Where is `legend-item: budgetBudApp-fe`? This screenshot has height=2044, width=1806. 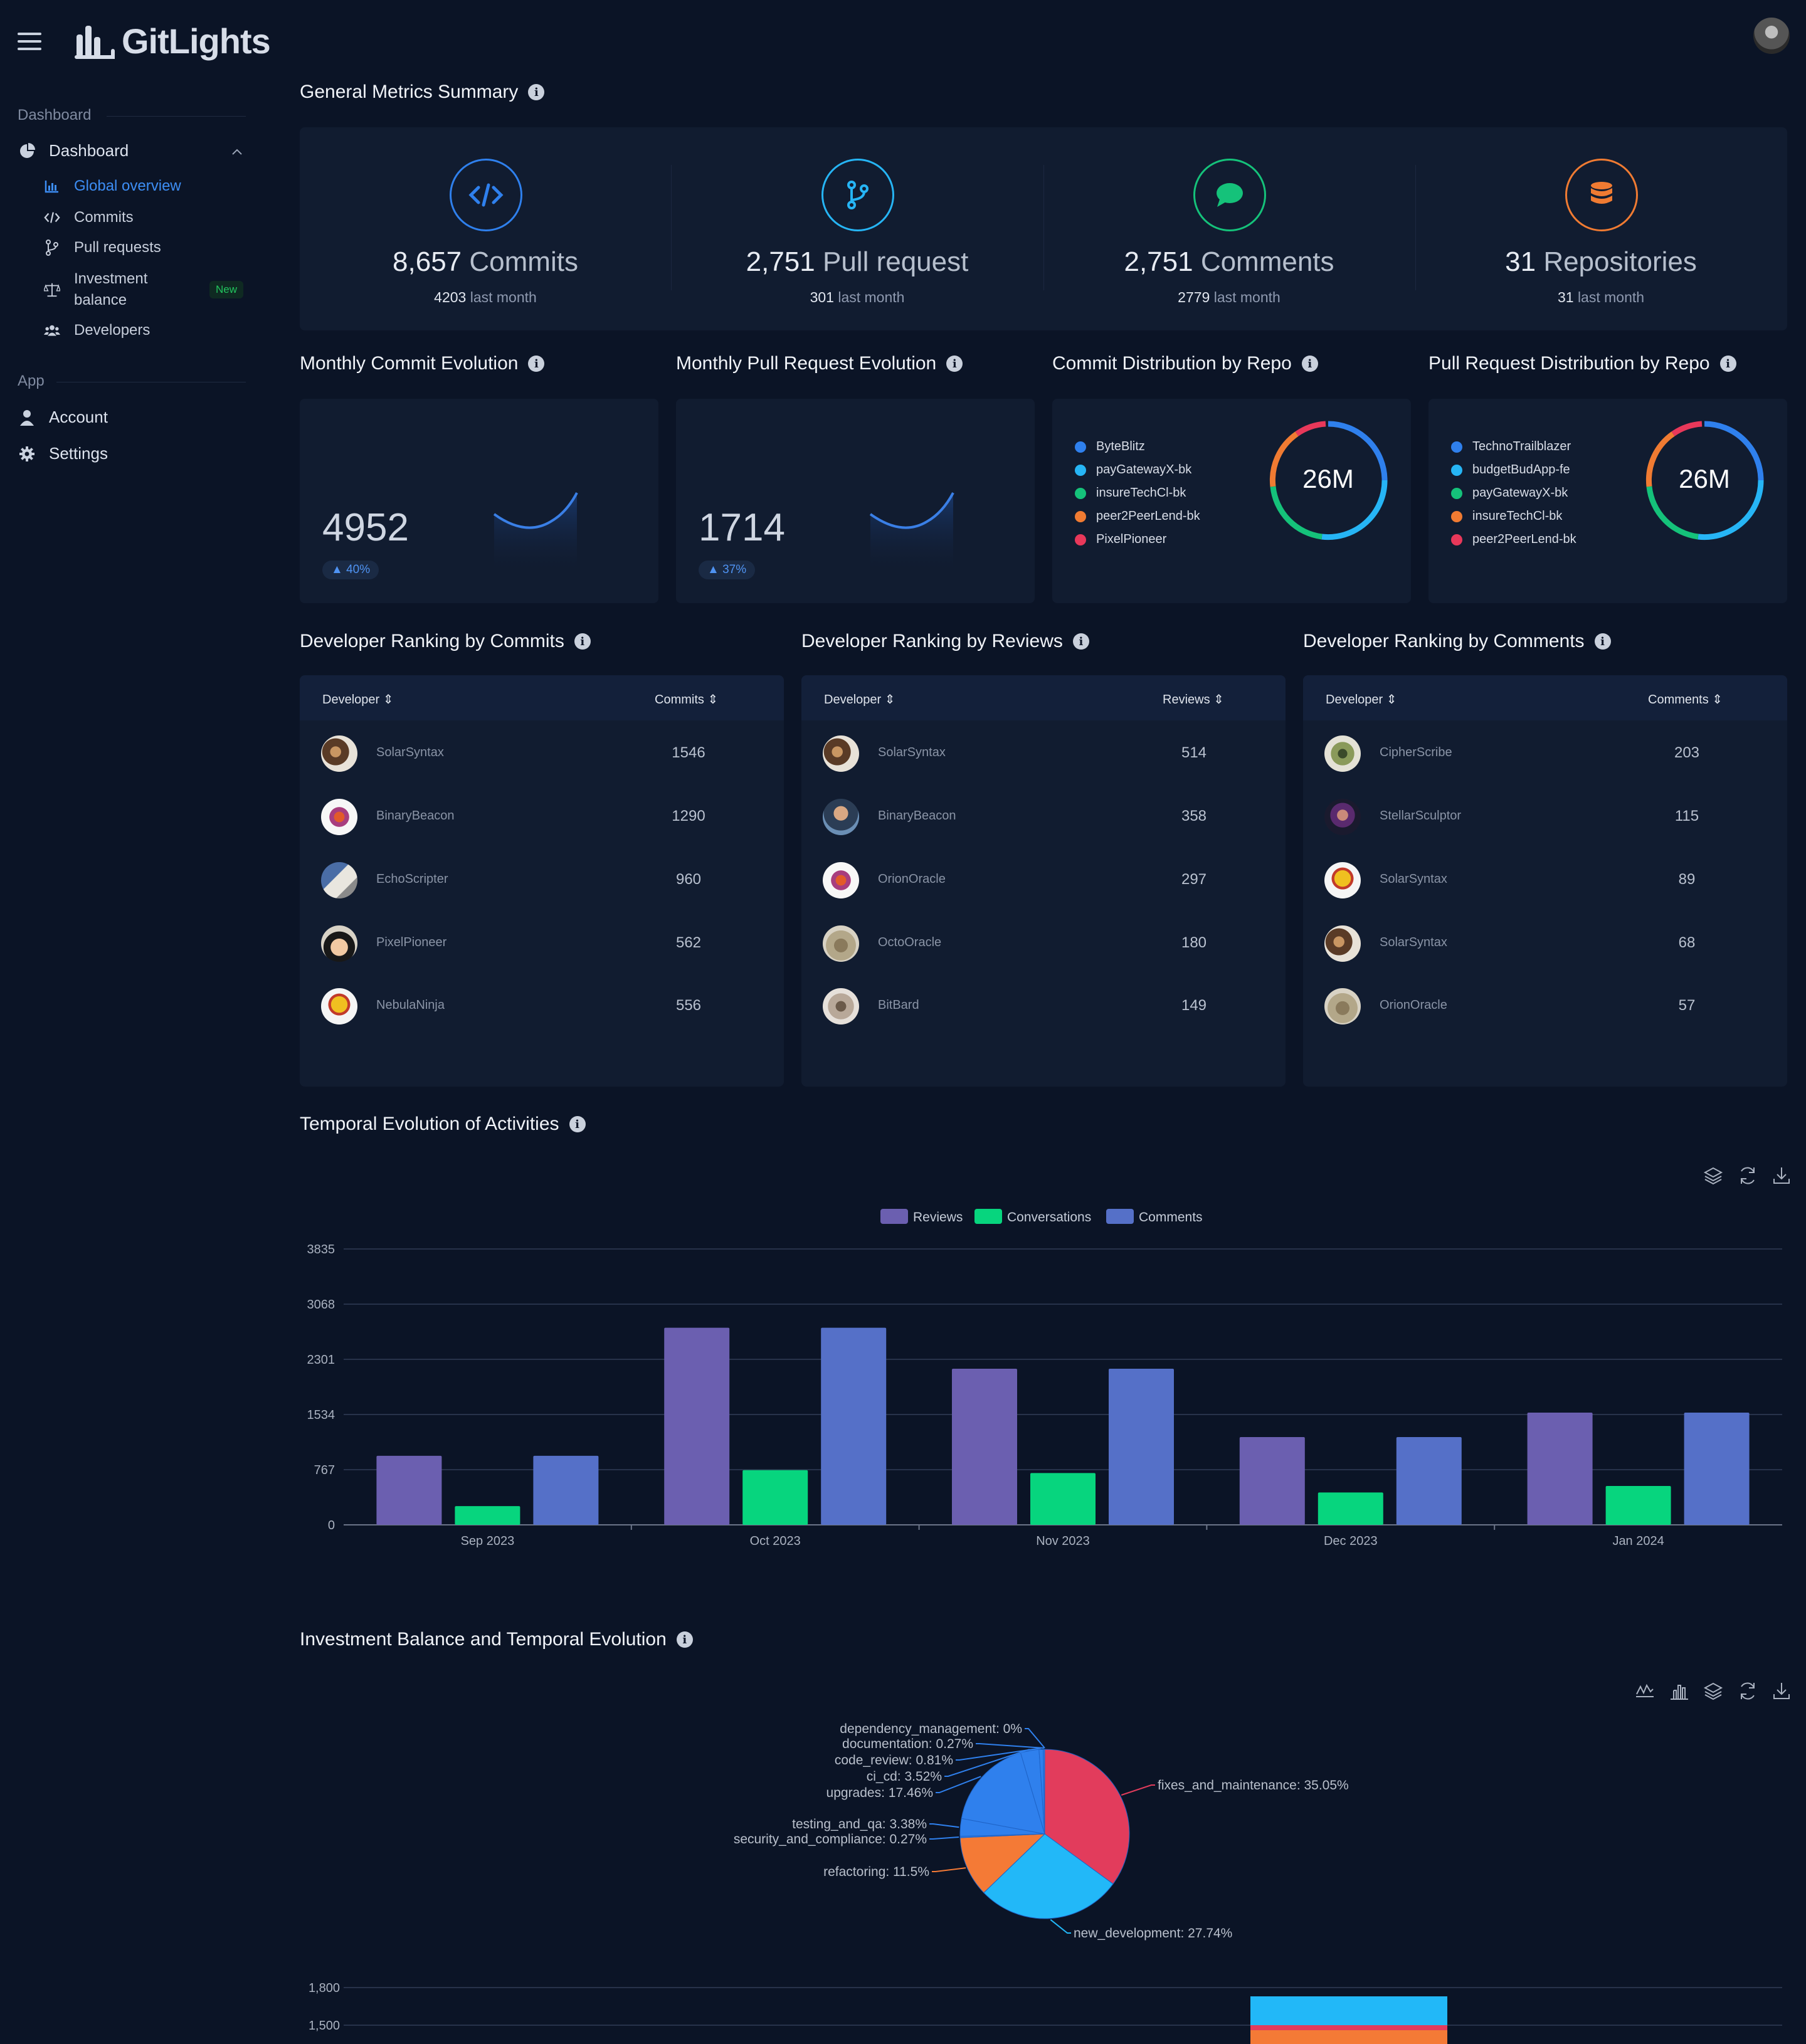
legend-item: budgetBudApp-fe is located at coordinates (1513, 470).